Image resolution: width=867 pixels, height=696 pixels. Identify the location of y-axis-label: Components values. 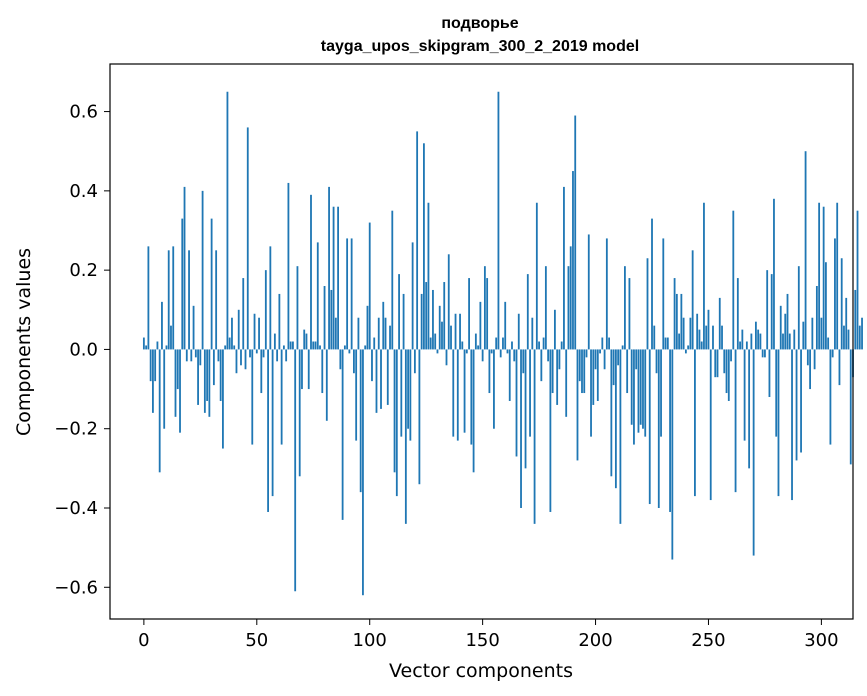
(24, 342).